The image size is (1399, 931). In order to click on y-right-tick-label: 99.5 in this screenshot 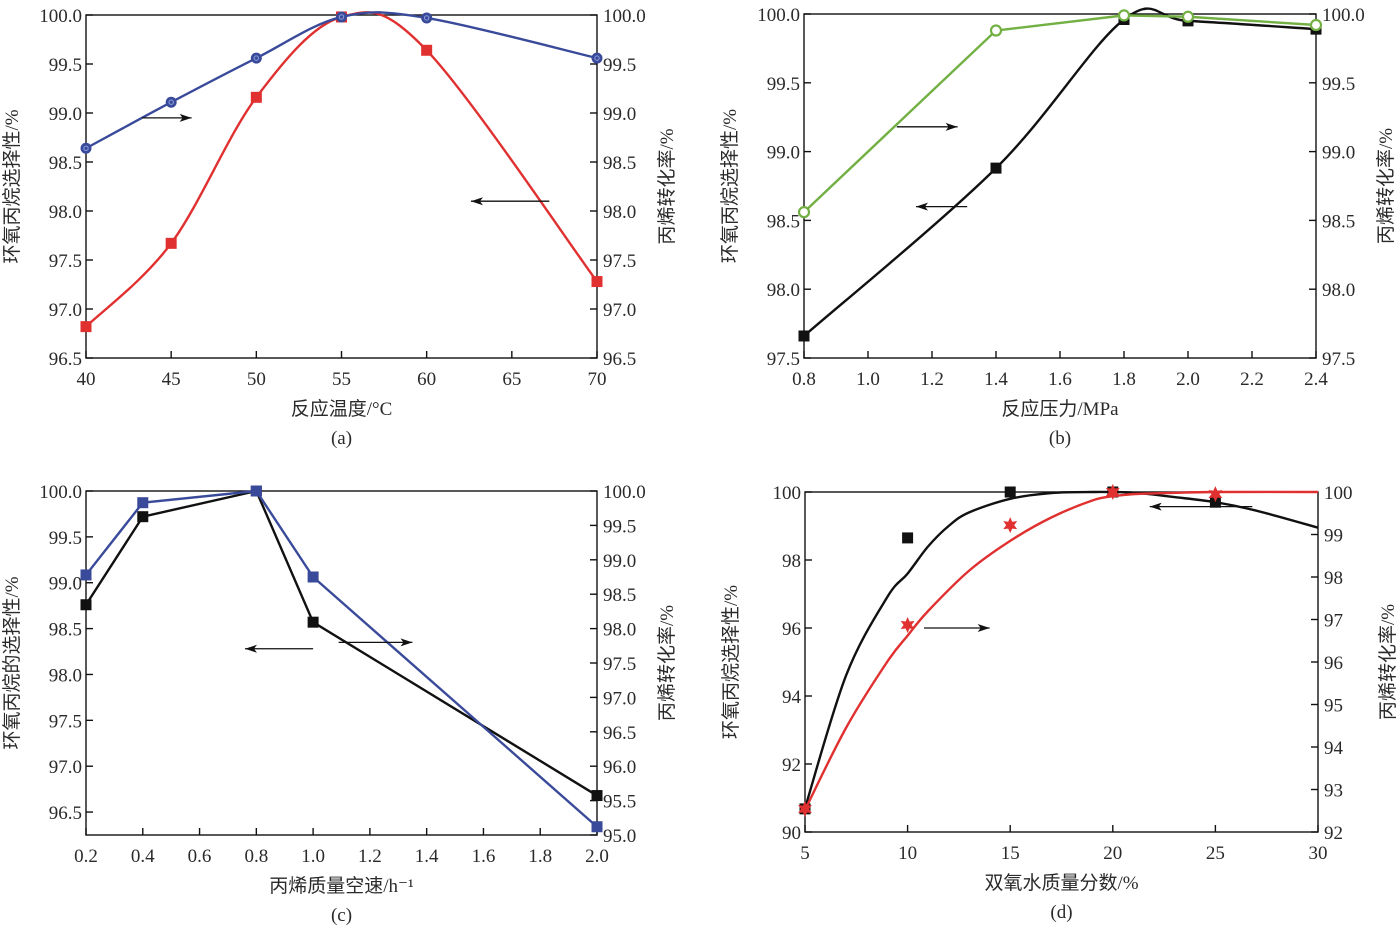, I will do `click(619, 526)`.